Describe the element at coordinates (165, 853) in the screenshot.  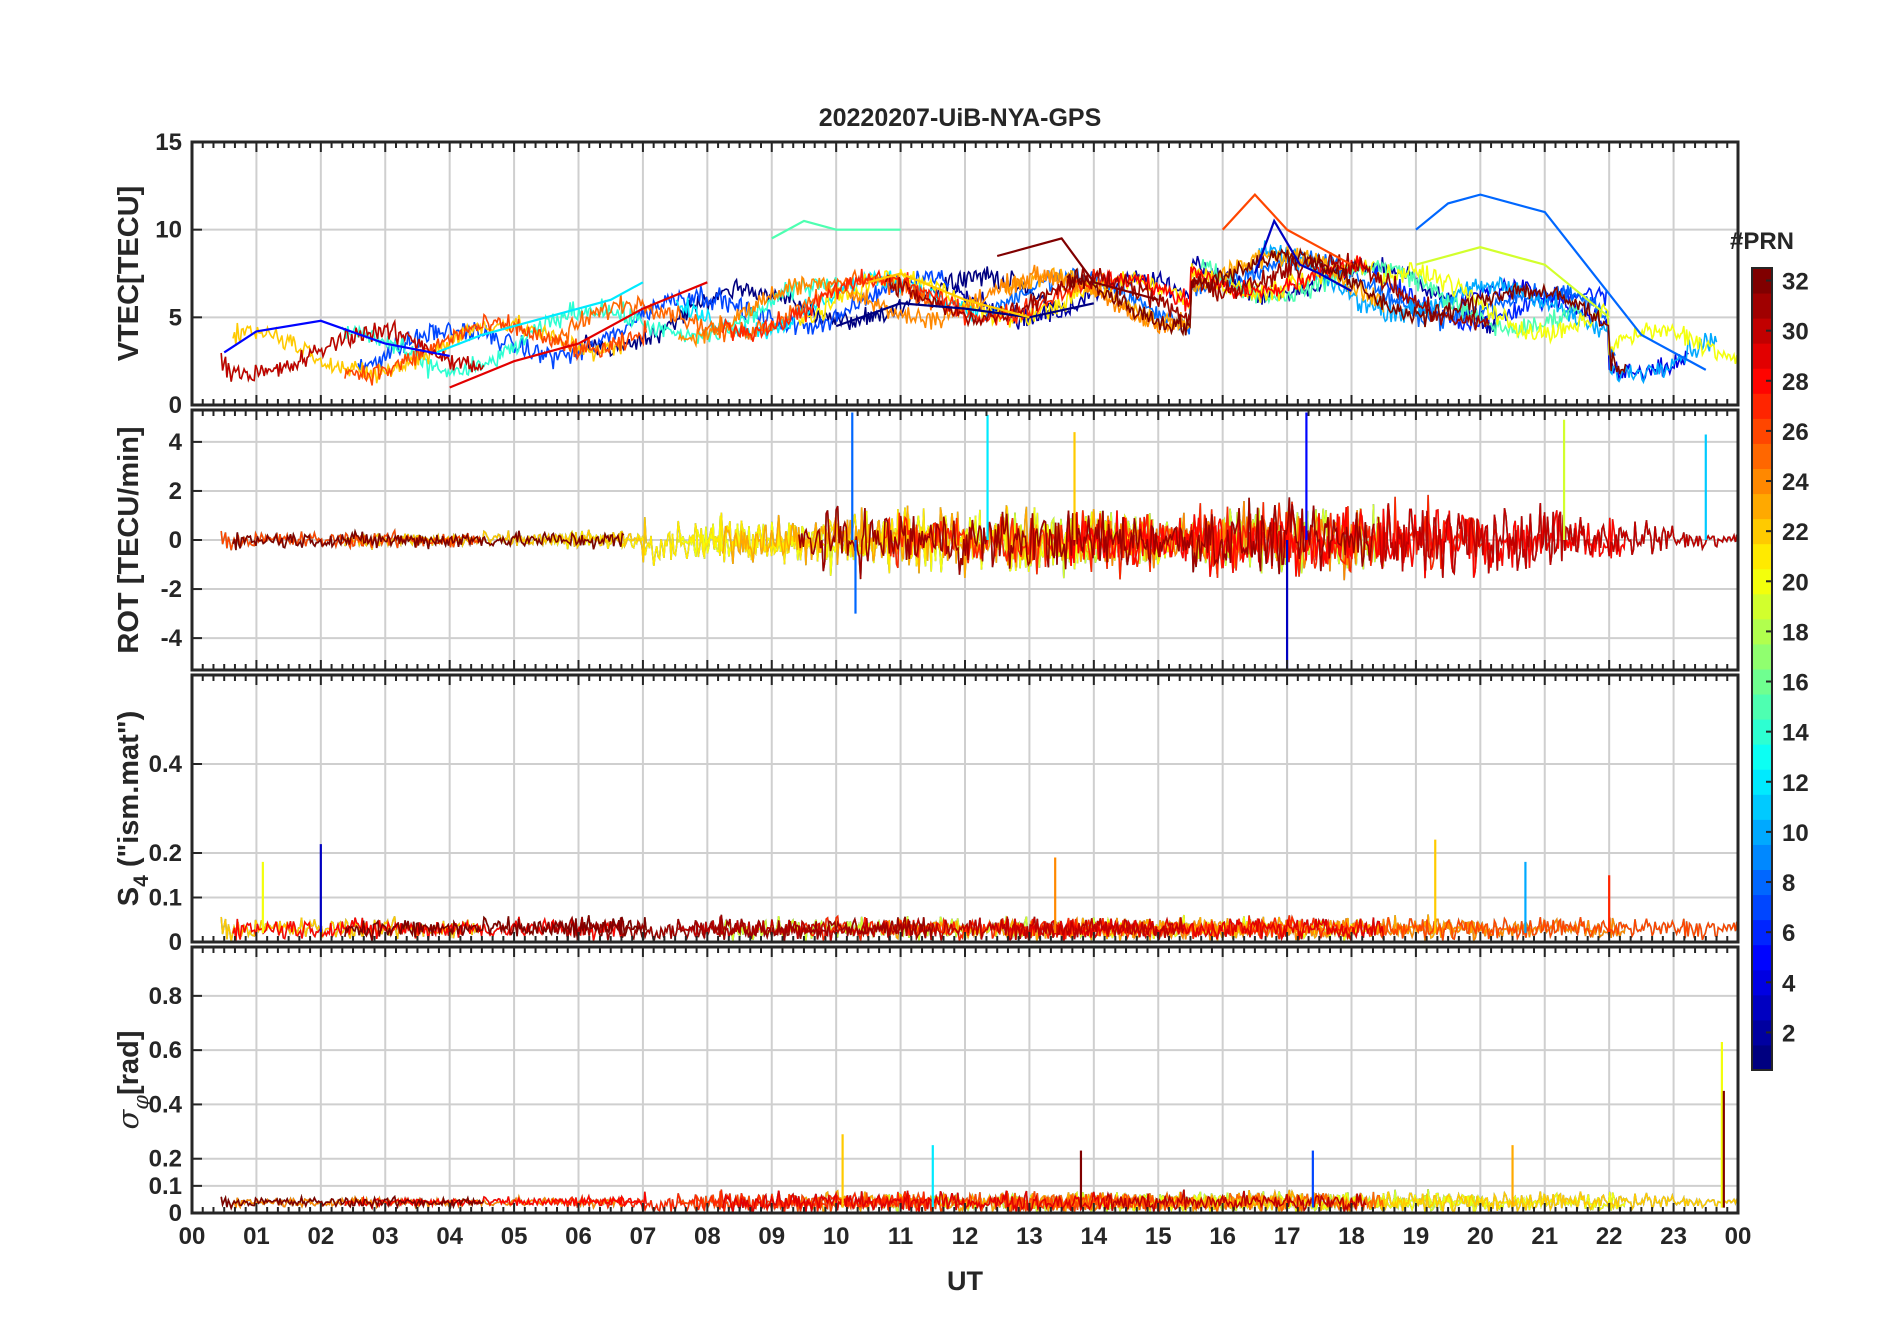
I see `y-tick-label: 0.2` at that location.